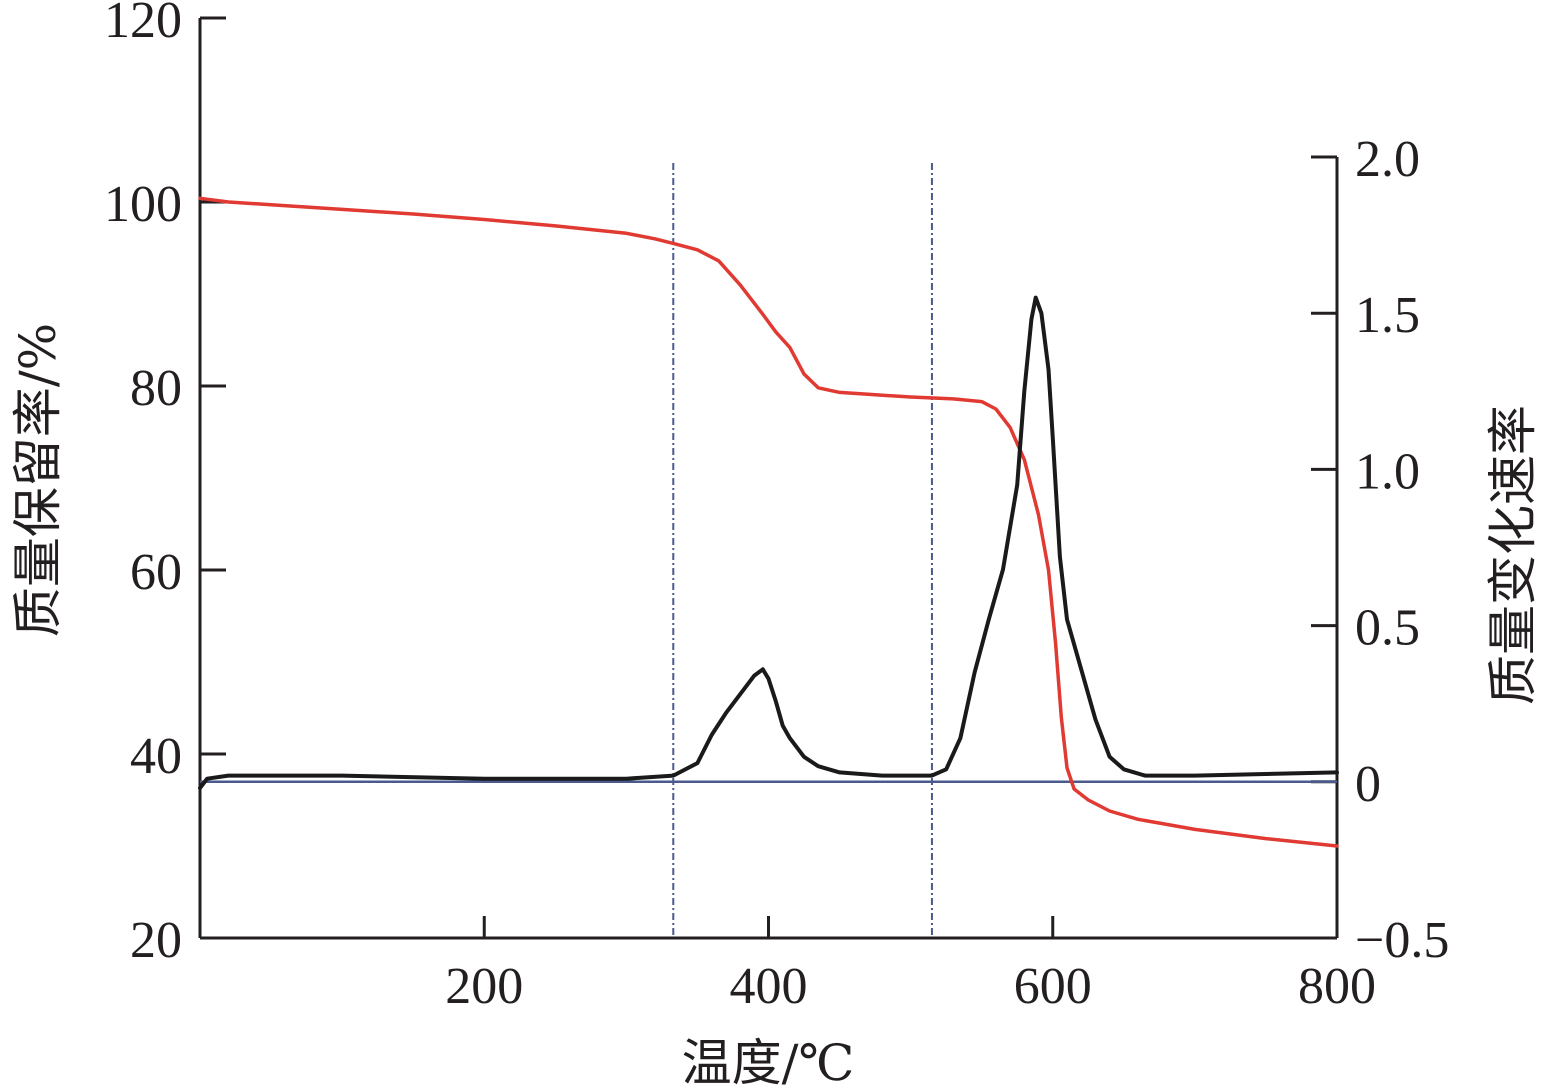  I want to click on x-tick-label: 600, so click(1053, 986).